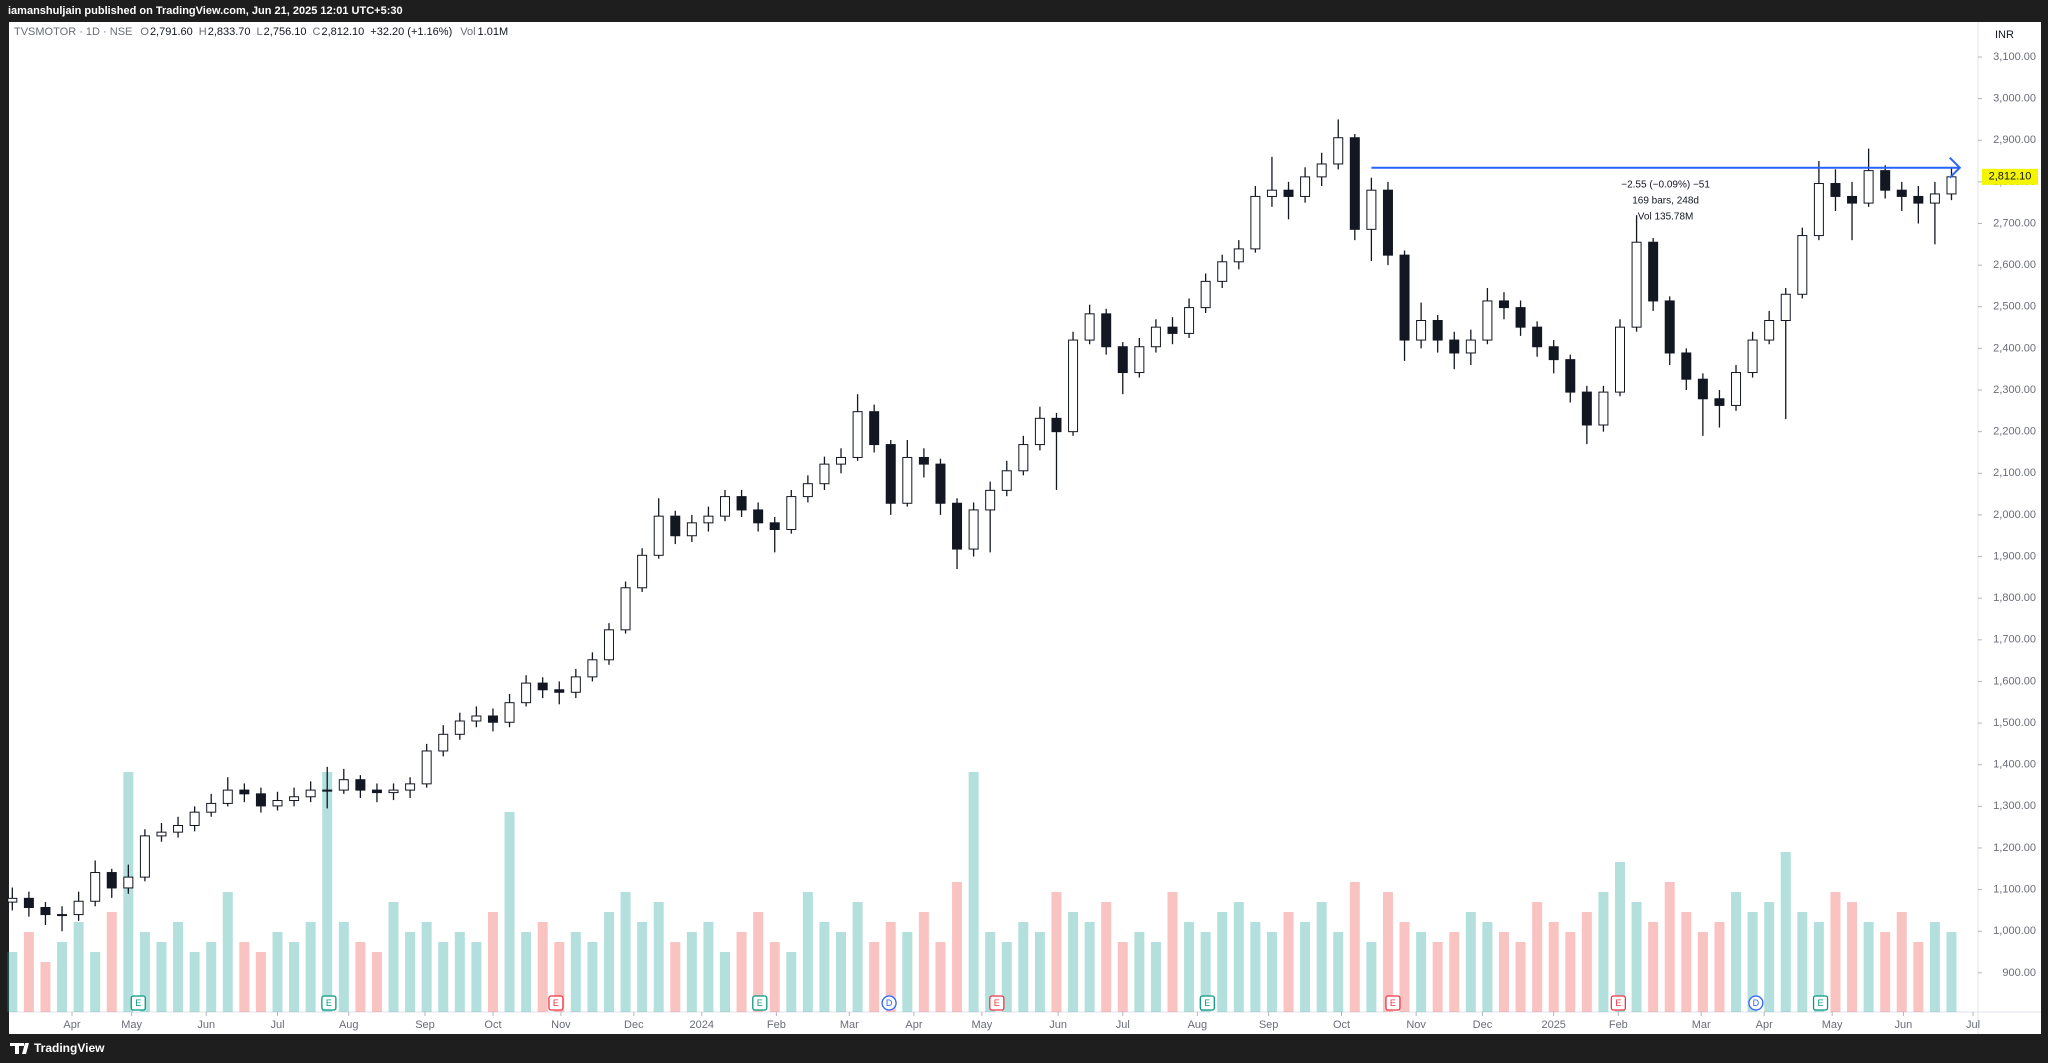 This screenshot has height=1063, width=2048. I want to click on brand: TradingView, so click(69, 1048).